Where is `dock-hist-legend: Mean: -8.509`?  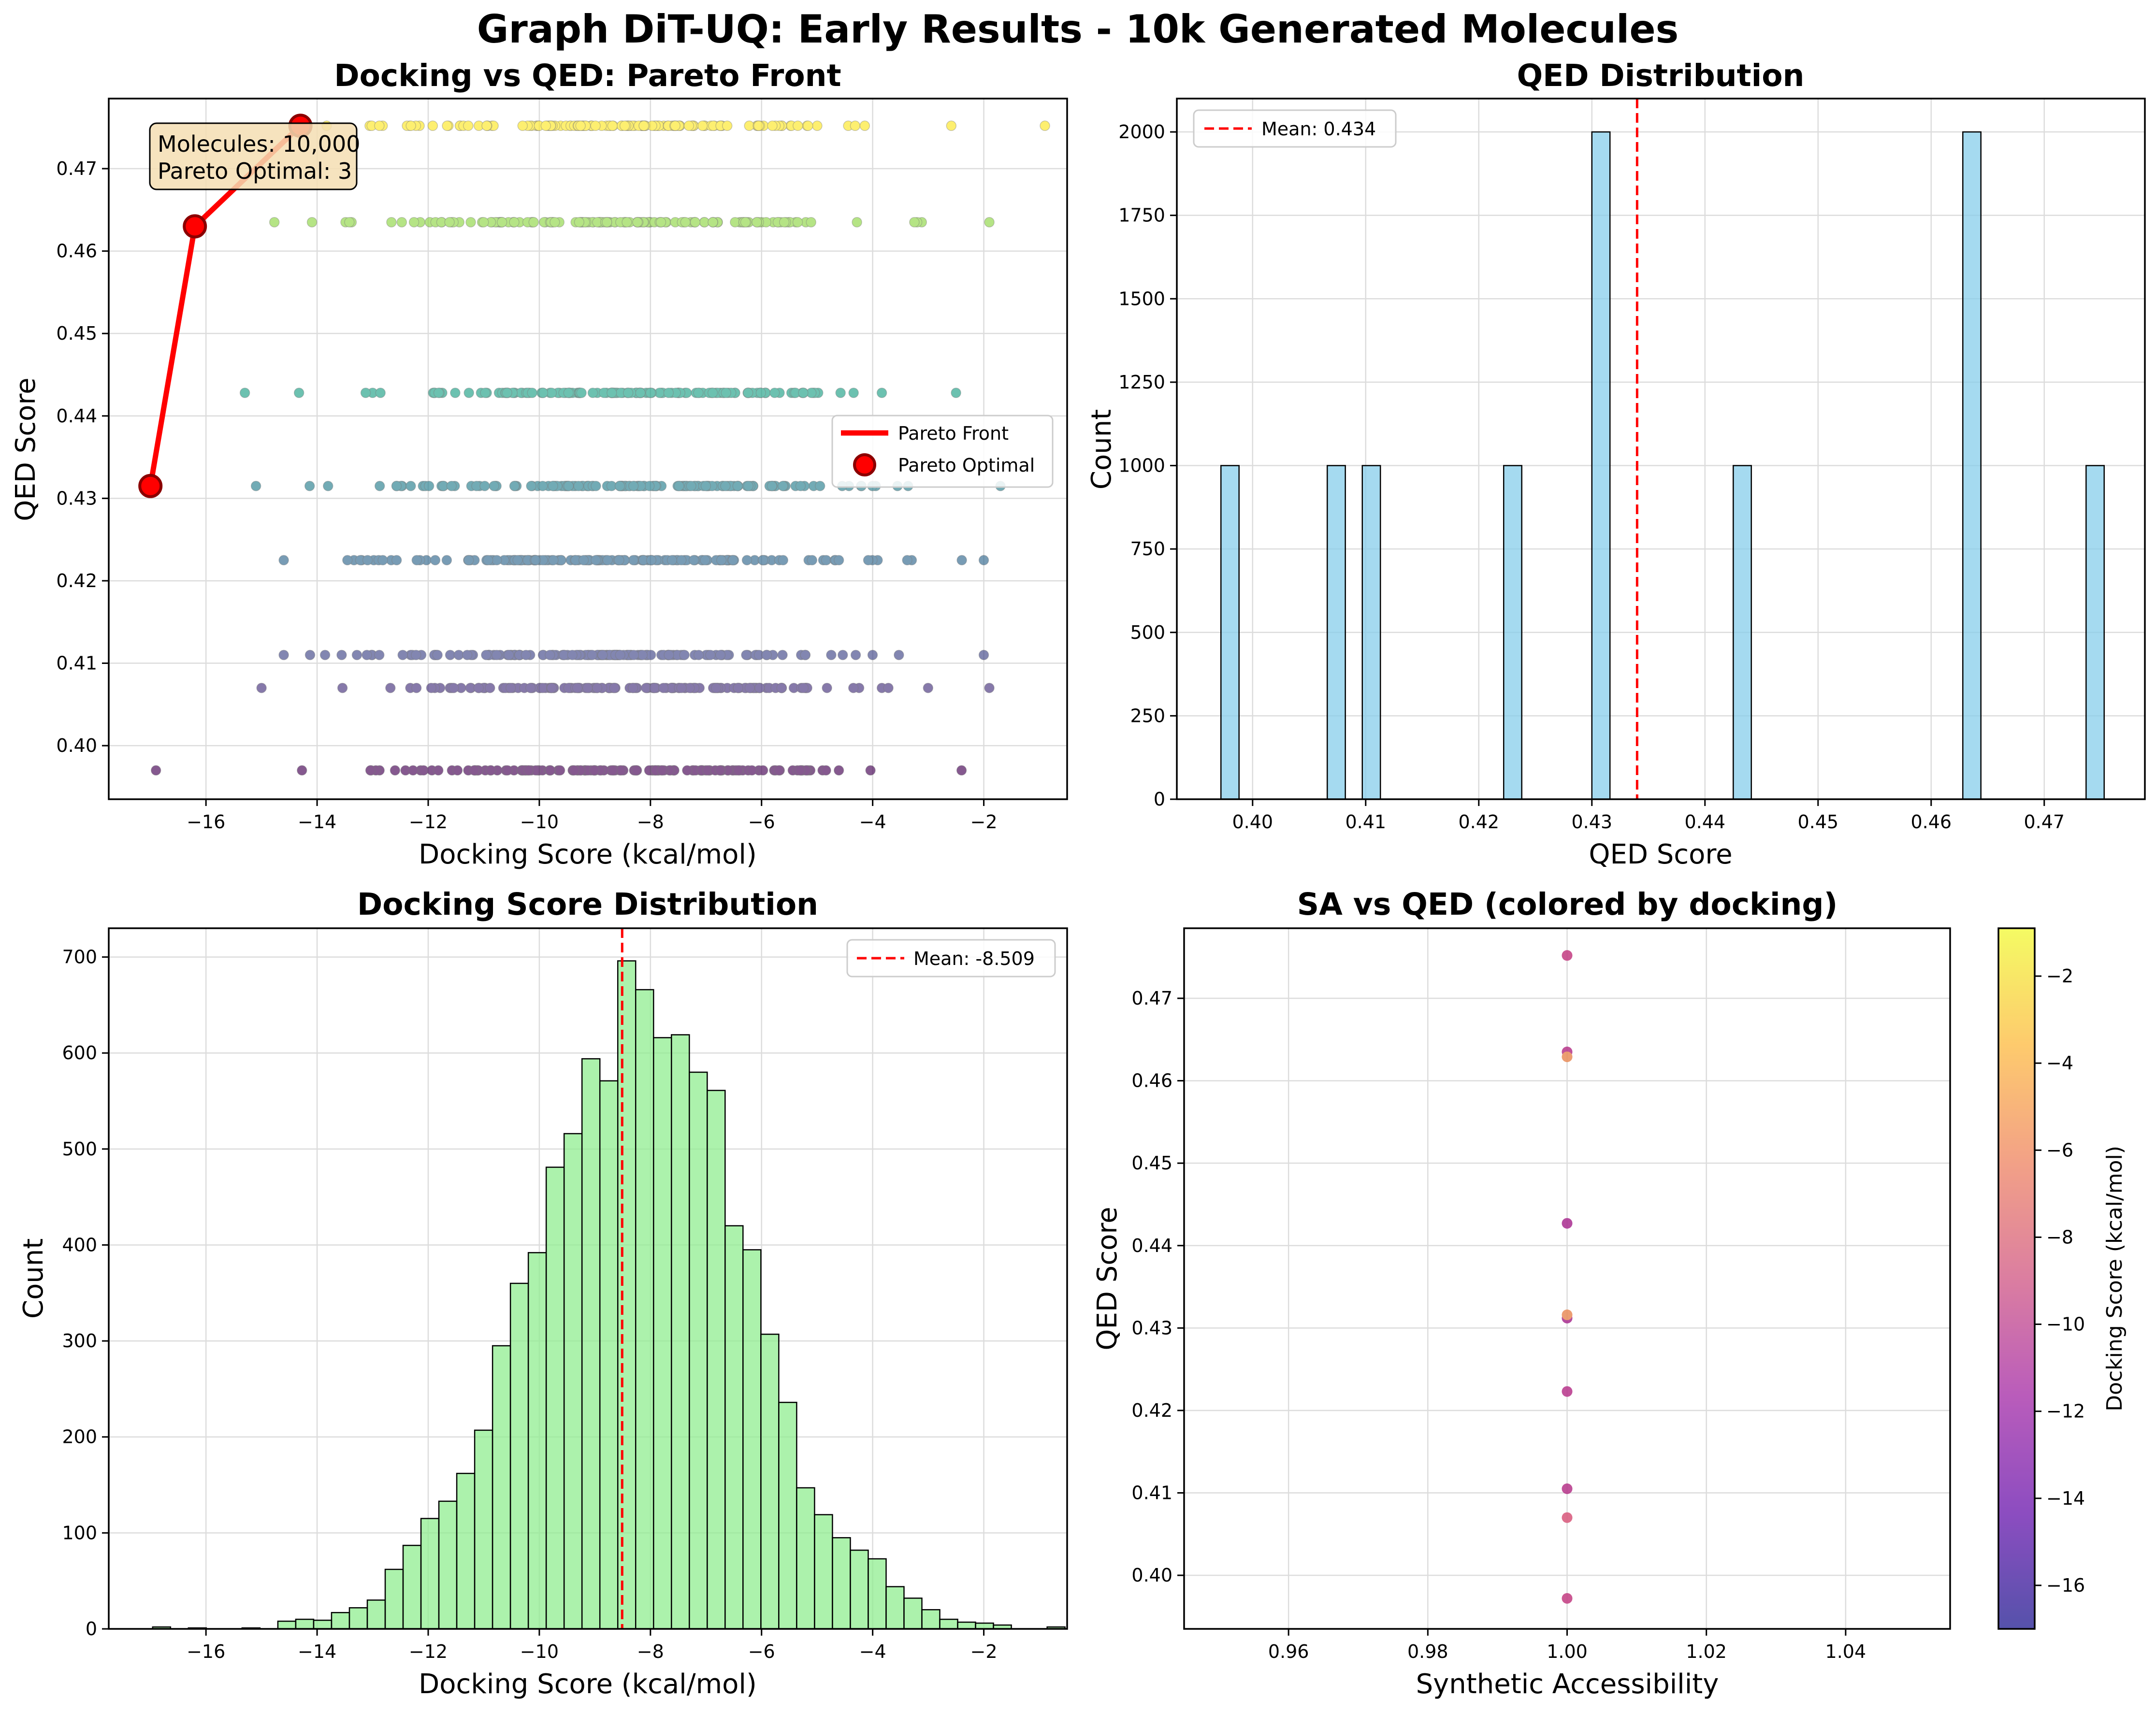 dock-hist-legend: Mean: -8.509 is located at coordinates (951, 959).